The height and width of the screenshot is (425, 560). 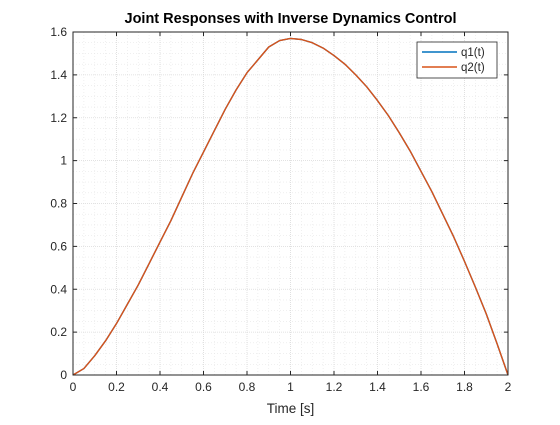 I want to click on x-tick-label: 0.2, so click(x=116, y=387).